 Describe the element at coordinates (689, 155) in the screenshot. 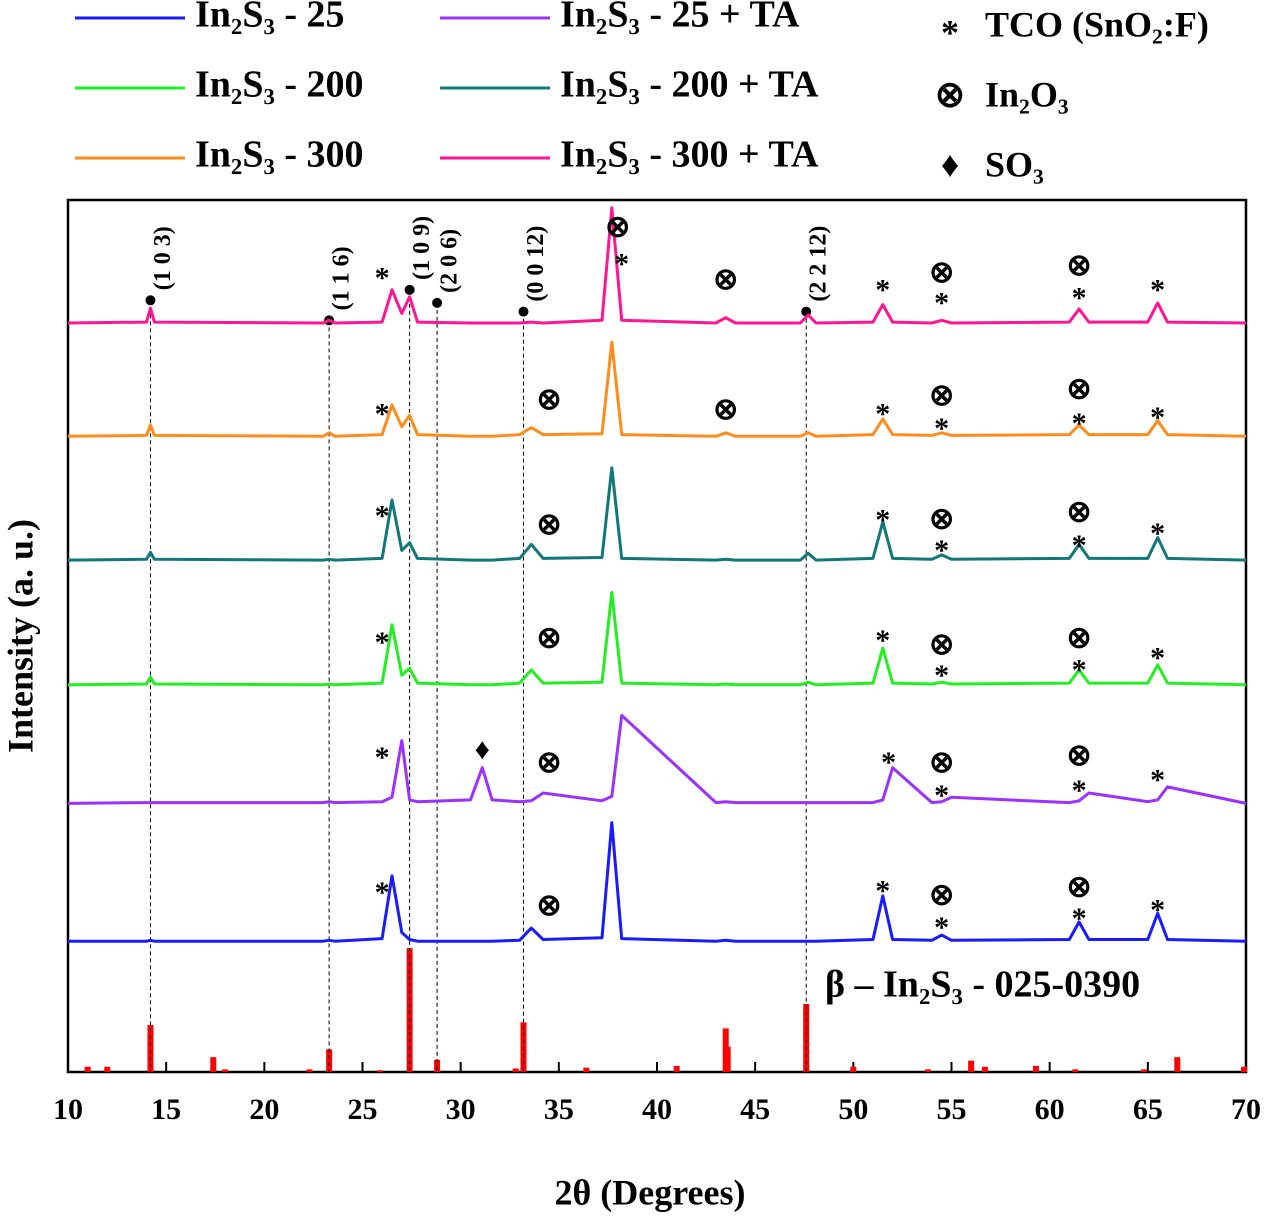

I see `legend-label: In₂S₃ - 300 + TA` at that location.